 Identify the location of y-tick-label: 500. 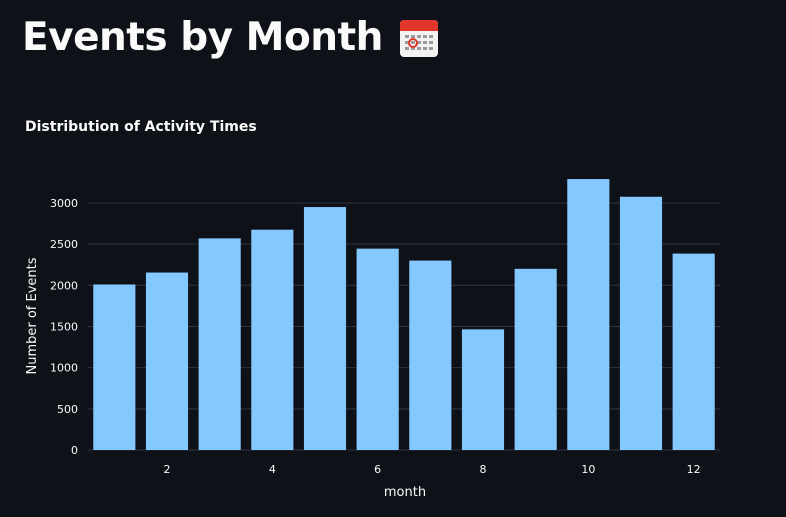
(67, 409).